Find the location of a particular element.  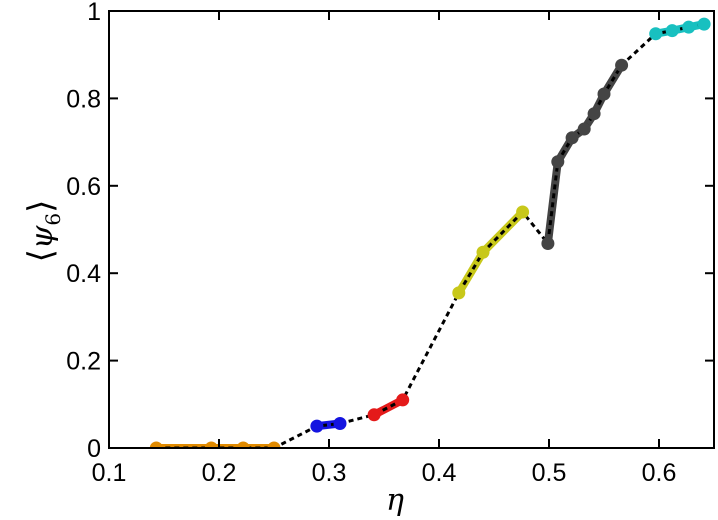

y-tick-label: 1 is located at coordinates (94, 13).